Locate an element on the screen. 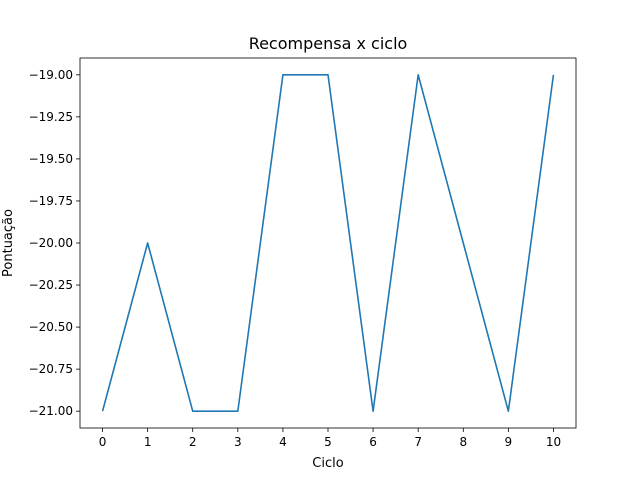 The height and width of the screenshot is (480, 640). x-axis: 0 1 2 3 4 5 6 7 8 9 10 is located at coordinates (330, 438).